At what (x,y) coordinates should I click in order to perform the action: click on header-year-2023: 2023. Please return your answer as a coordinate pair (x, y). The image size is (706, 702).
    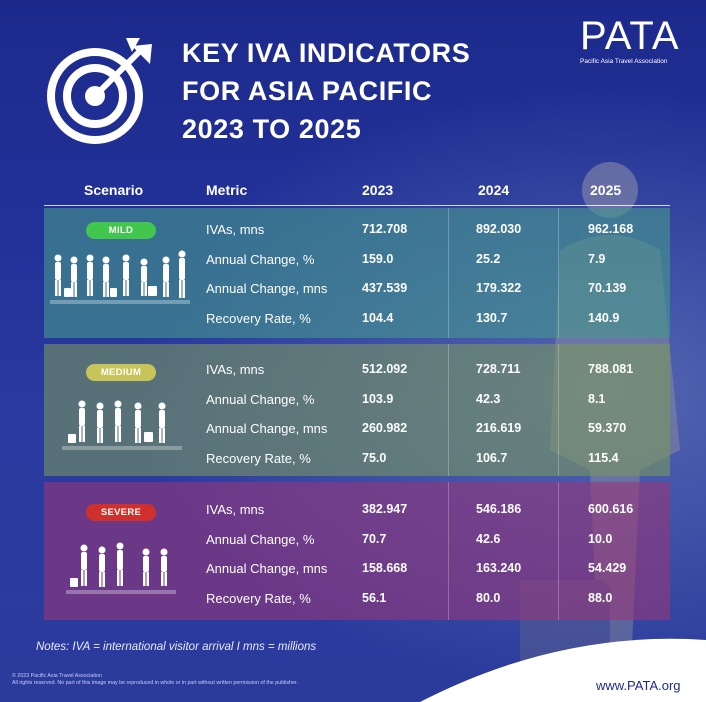
    Looking at the image, I should click on (378, 190).